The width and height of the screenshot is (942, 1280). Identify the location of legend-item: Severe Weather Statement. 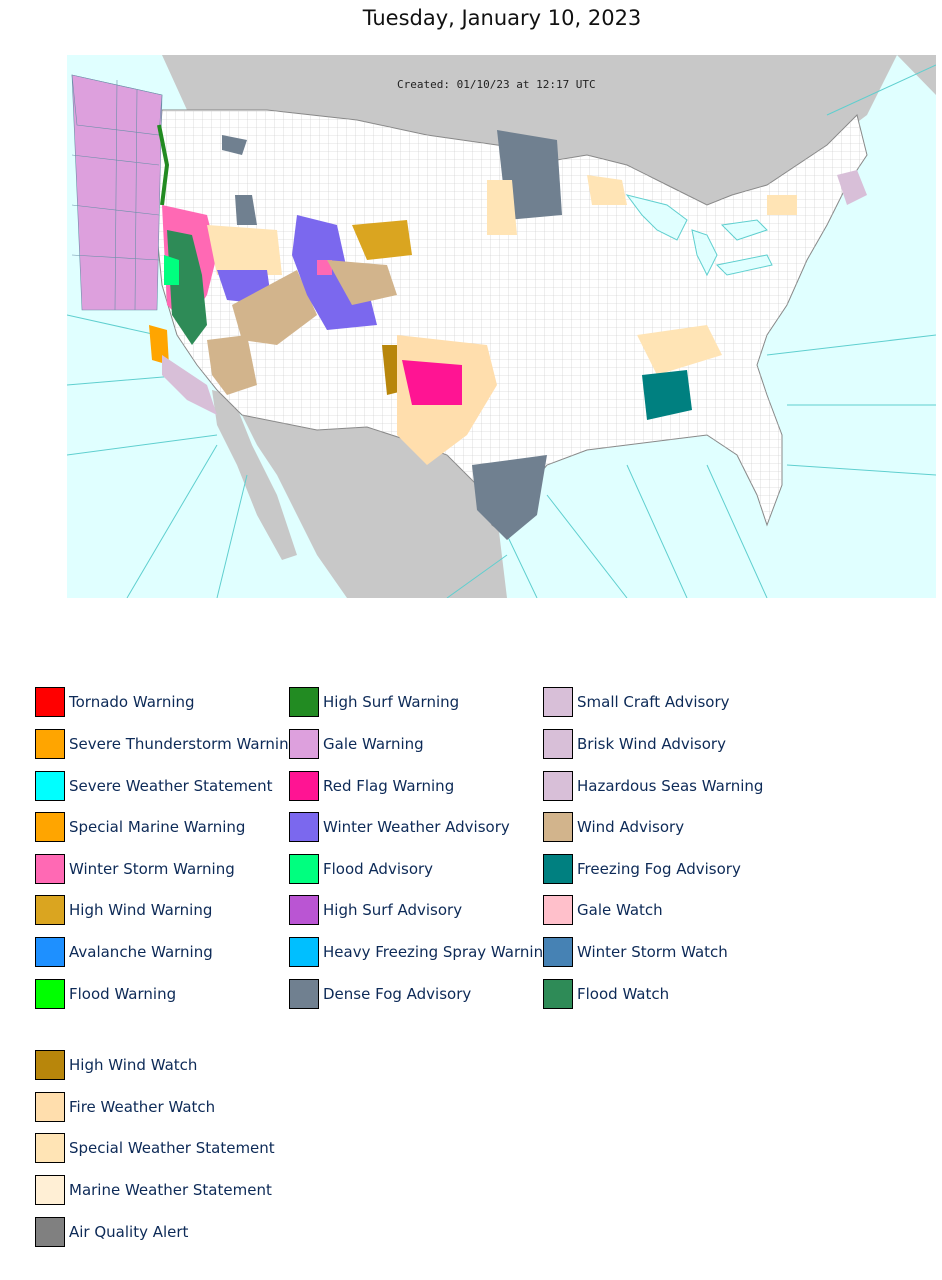
(154, 786).